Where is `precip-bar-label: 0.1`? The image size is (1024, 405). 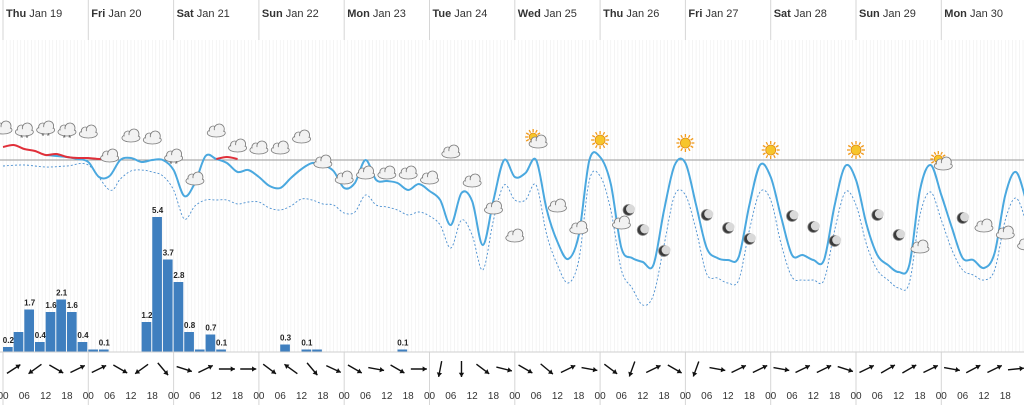 precip-bar-label: 0.1 is located at coordinates (222, 343).